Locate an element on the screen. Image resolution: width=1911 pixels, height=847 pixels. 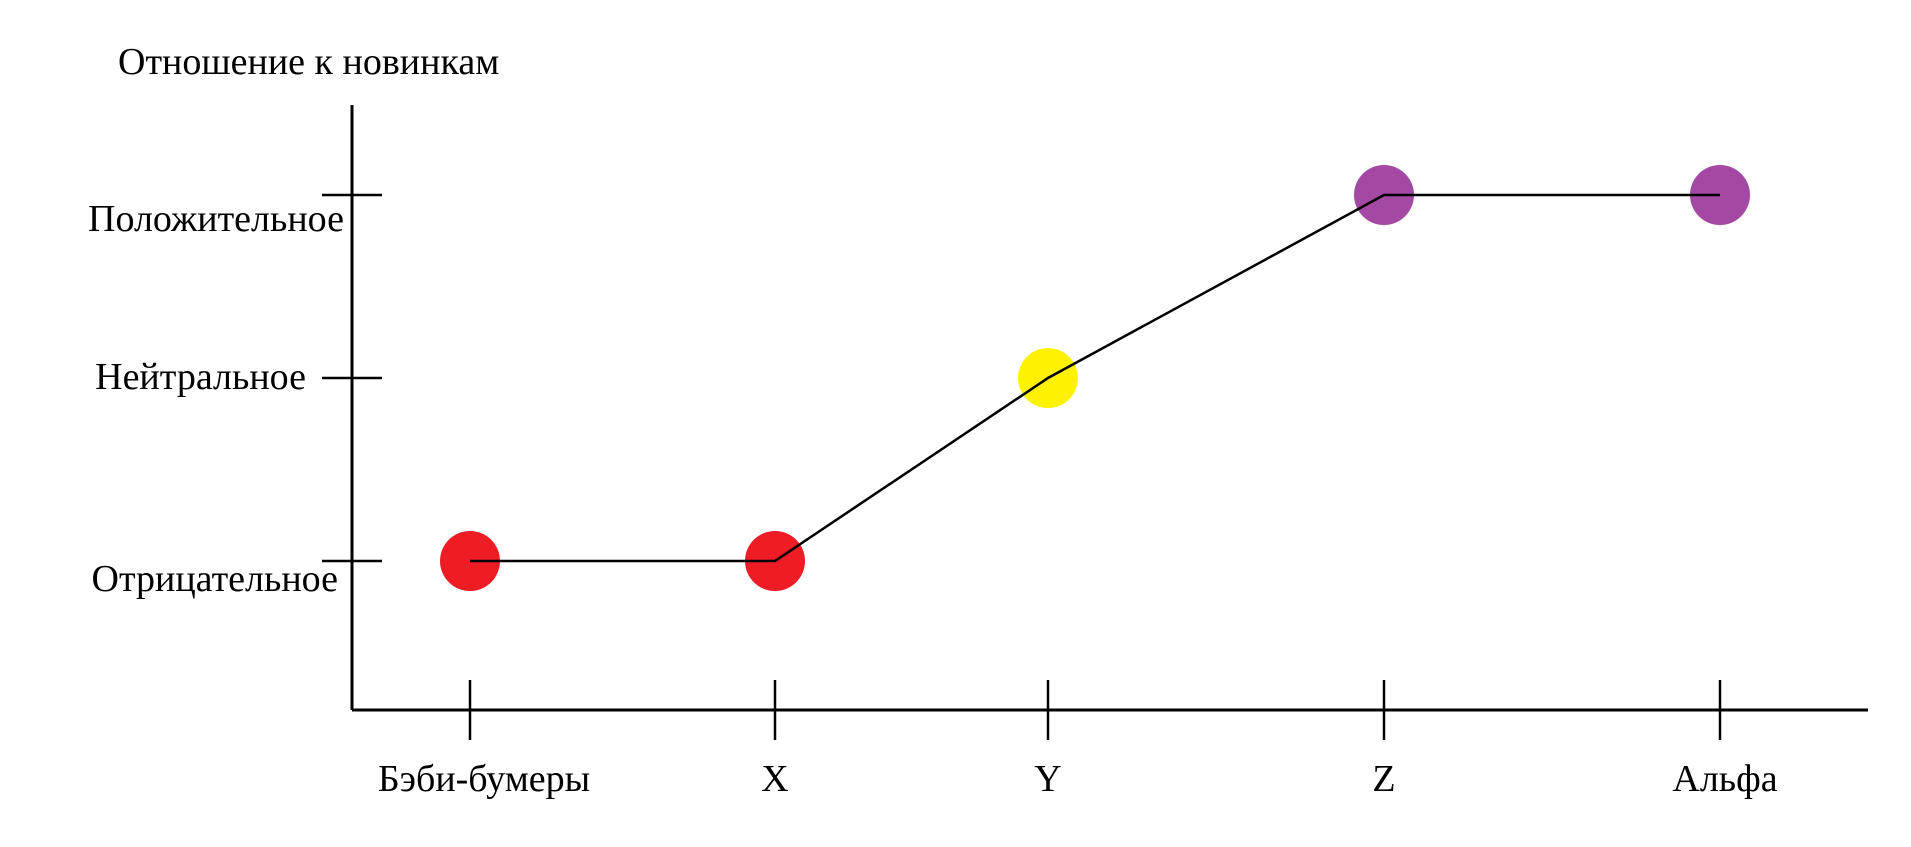
xtick-label-y: Y is located at coordinates (1048, 779).